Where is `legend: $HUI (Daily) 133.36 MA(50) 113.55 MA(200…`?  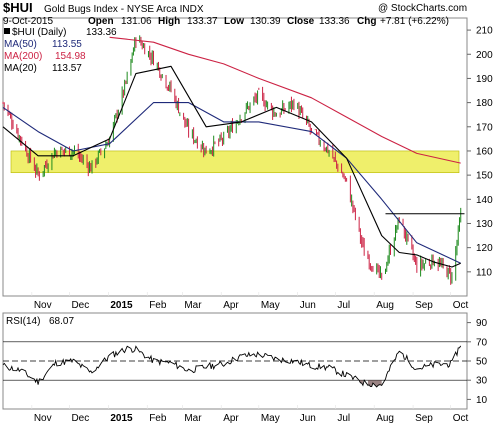 legend: $HUI (Daily) 133.36 MA(50) 113.55 MA(200… is located at coordinates (60, 50).